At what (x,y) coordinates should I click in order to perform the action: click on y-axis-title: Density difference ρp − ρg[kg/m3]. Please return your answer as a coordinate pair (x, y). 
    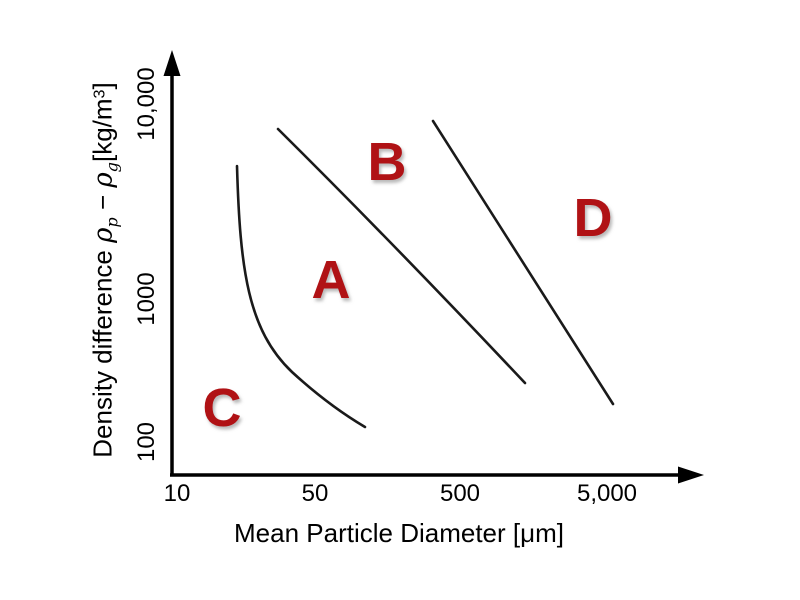
    Looking at the image, I should click on (104, 270).